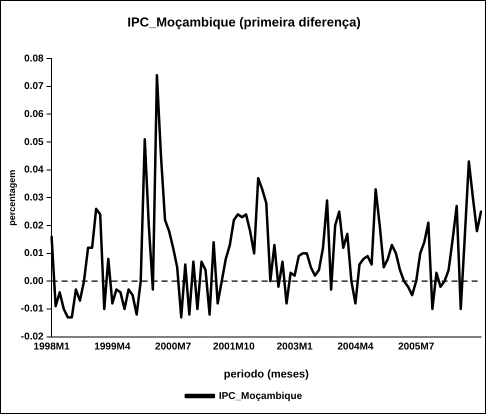 The image size is (486, 414). I want to click on y-axis-title: percentagem, so click(11, 198).